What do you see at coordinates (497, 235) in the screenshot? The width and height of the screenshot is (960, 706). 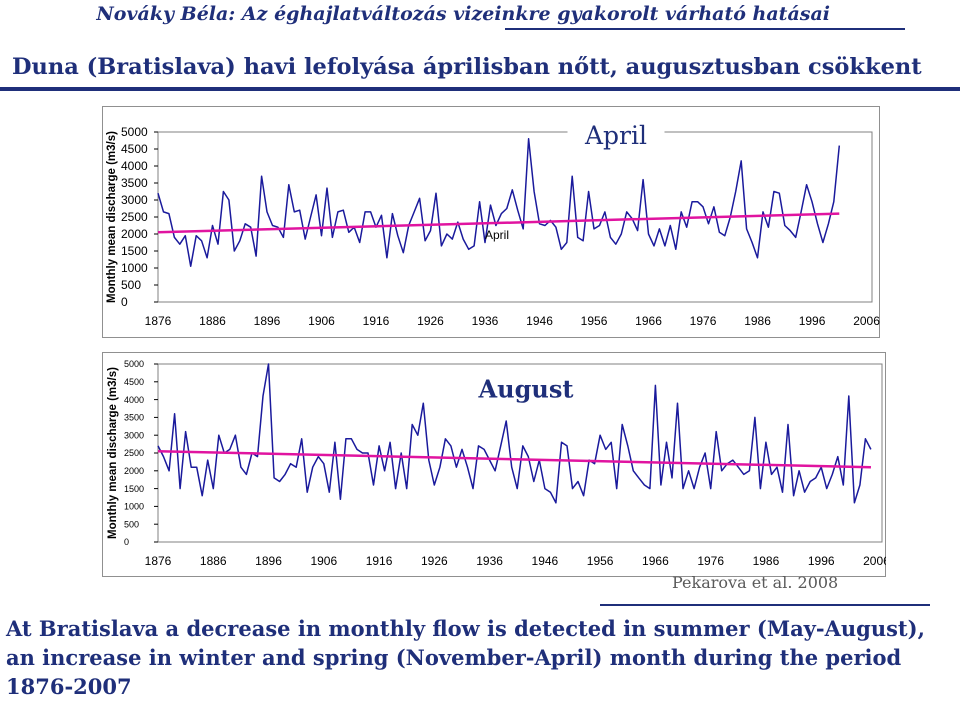 I see `series-annotation: April` at bounding box center [497, 235].